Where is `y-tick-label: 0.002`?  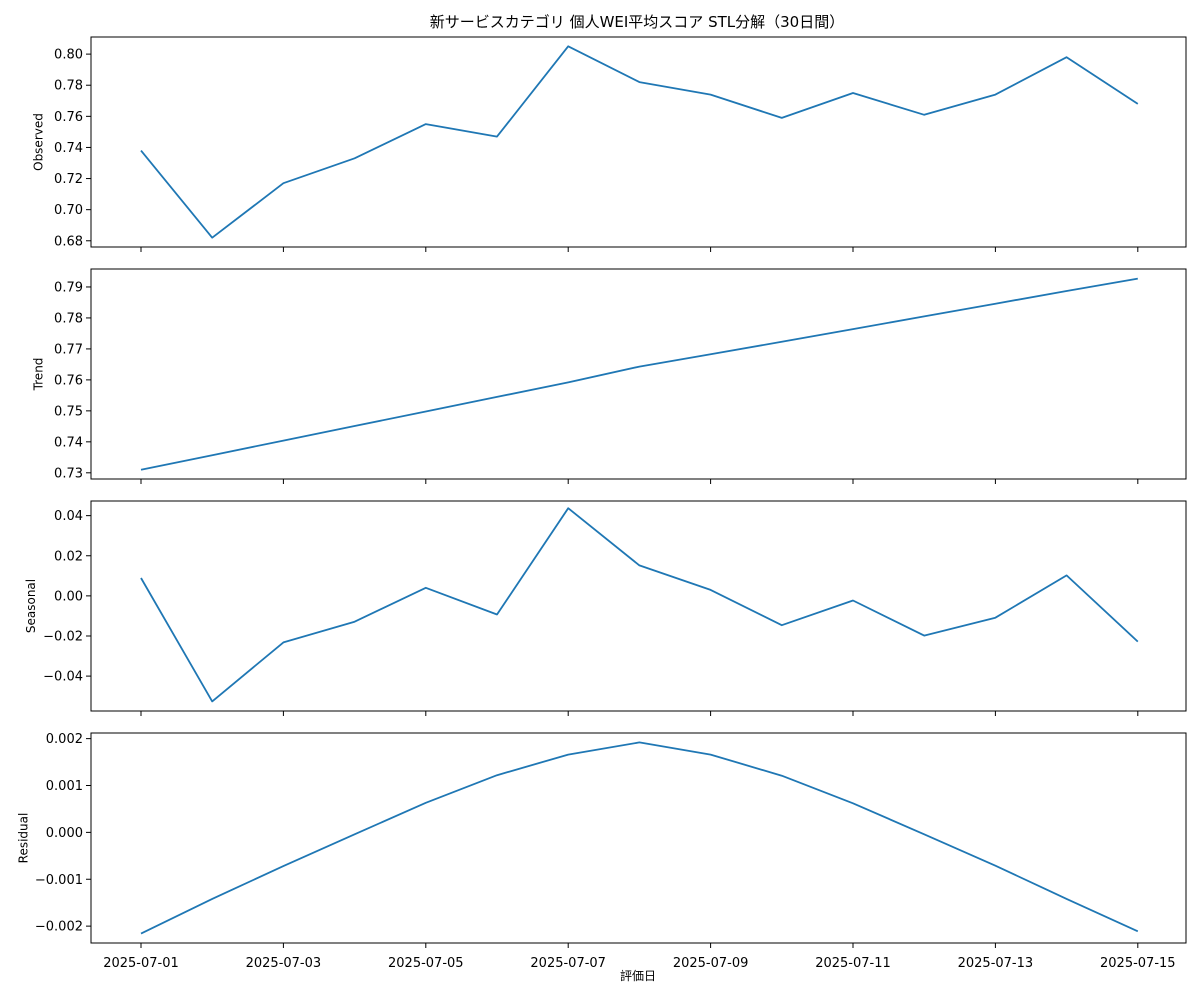
y-tick-label: 0.002 is located at coordinates (64, 739).